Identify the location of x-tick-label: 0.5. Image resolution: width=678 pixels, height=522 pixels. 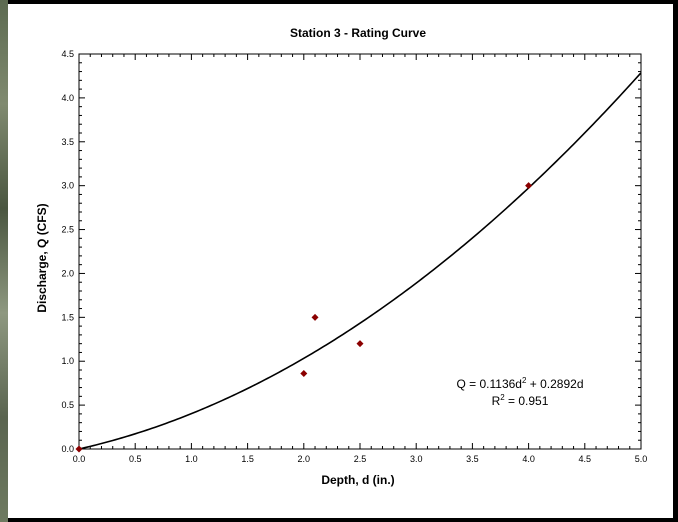
(135, 459).